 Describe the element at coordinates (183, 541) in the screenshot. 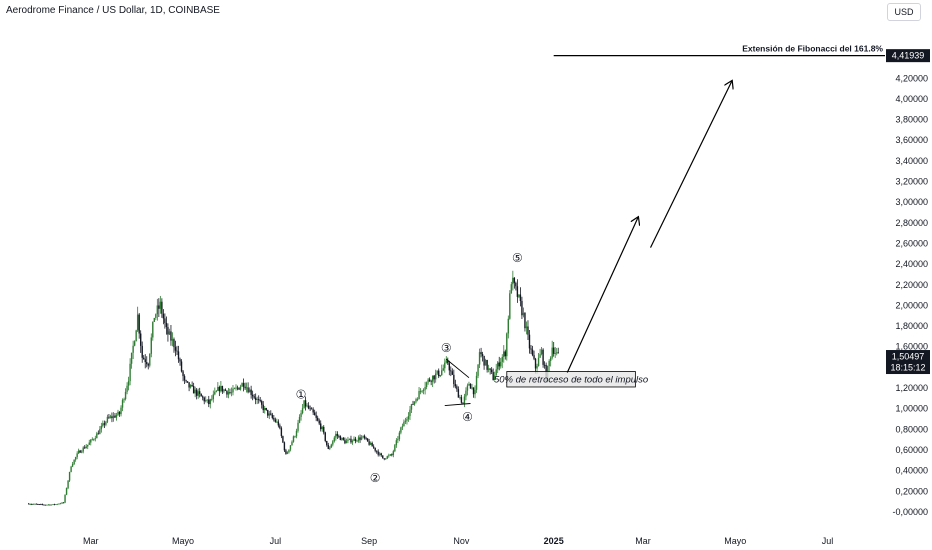

I see `x-tick-label: Mayo` at that location.